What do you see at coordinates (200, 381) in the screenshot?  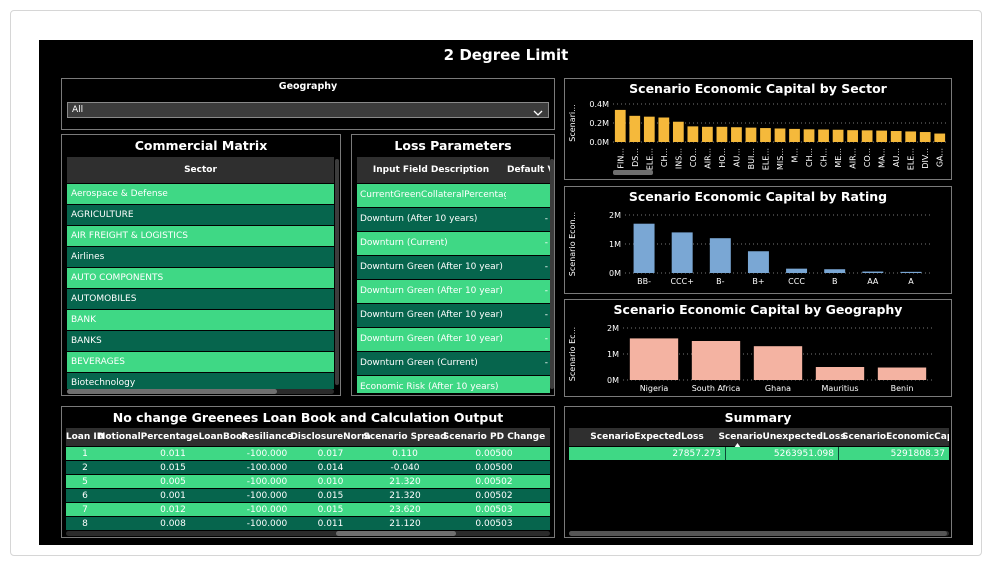 I see `sector-list-item: Biotechnology` at bounding box center [200, 381].